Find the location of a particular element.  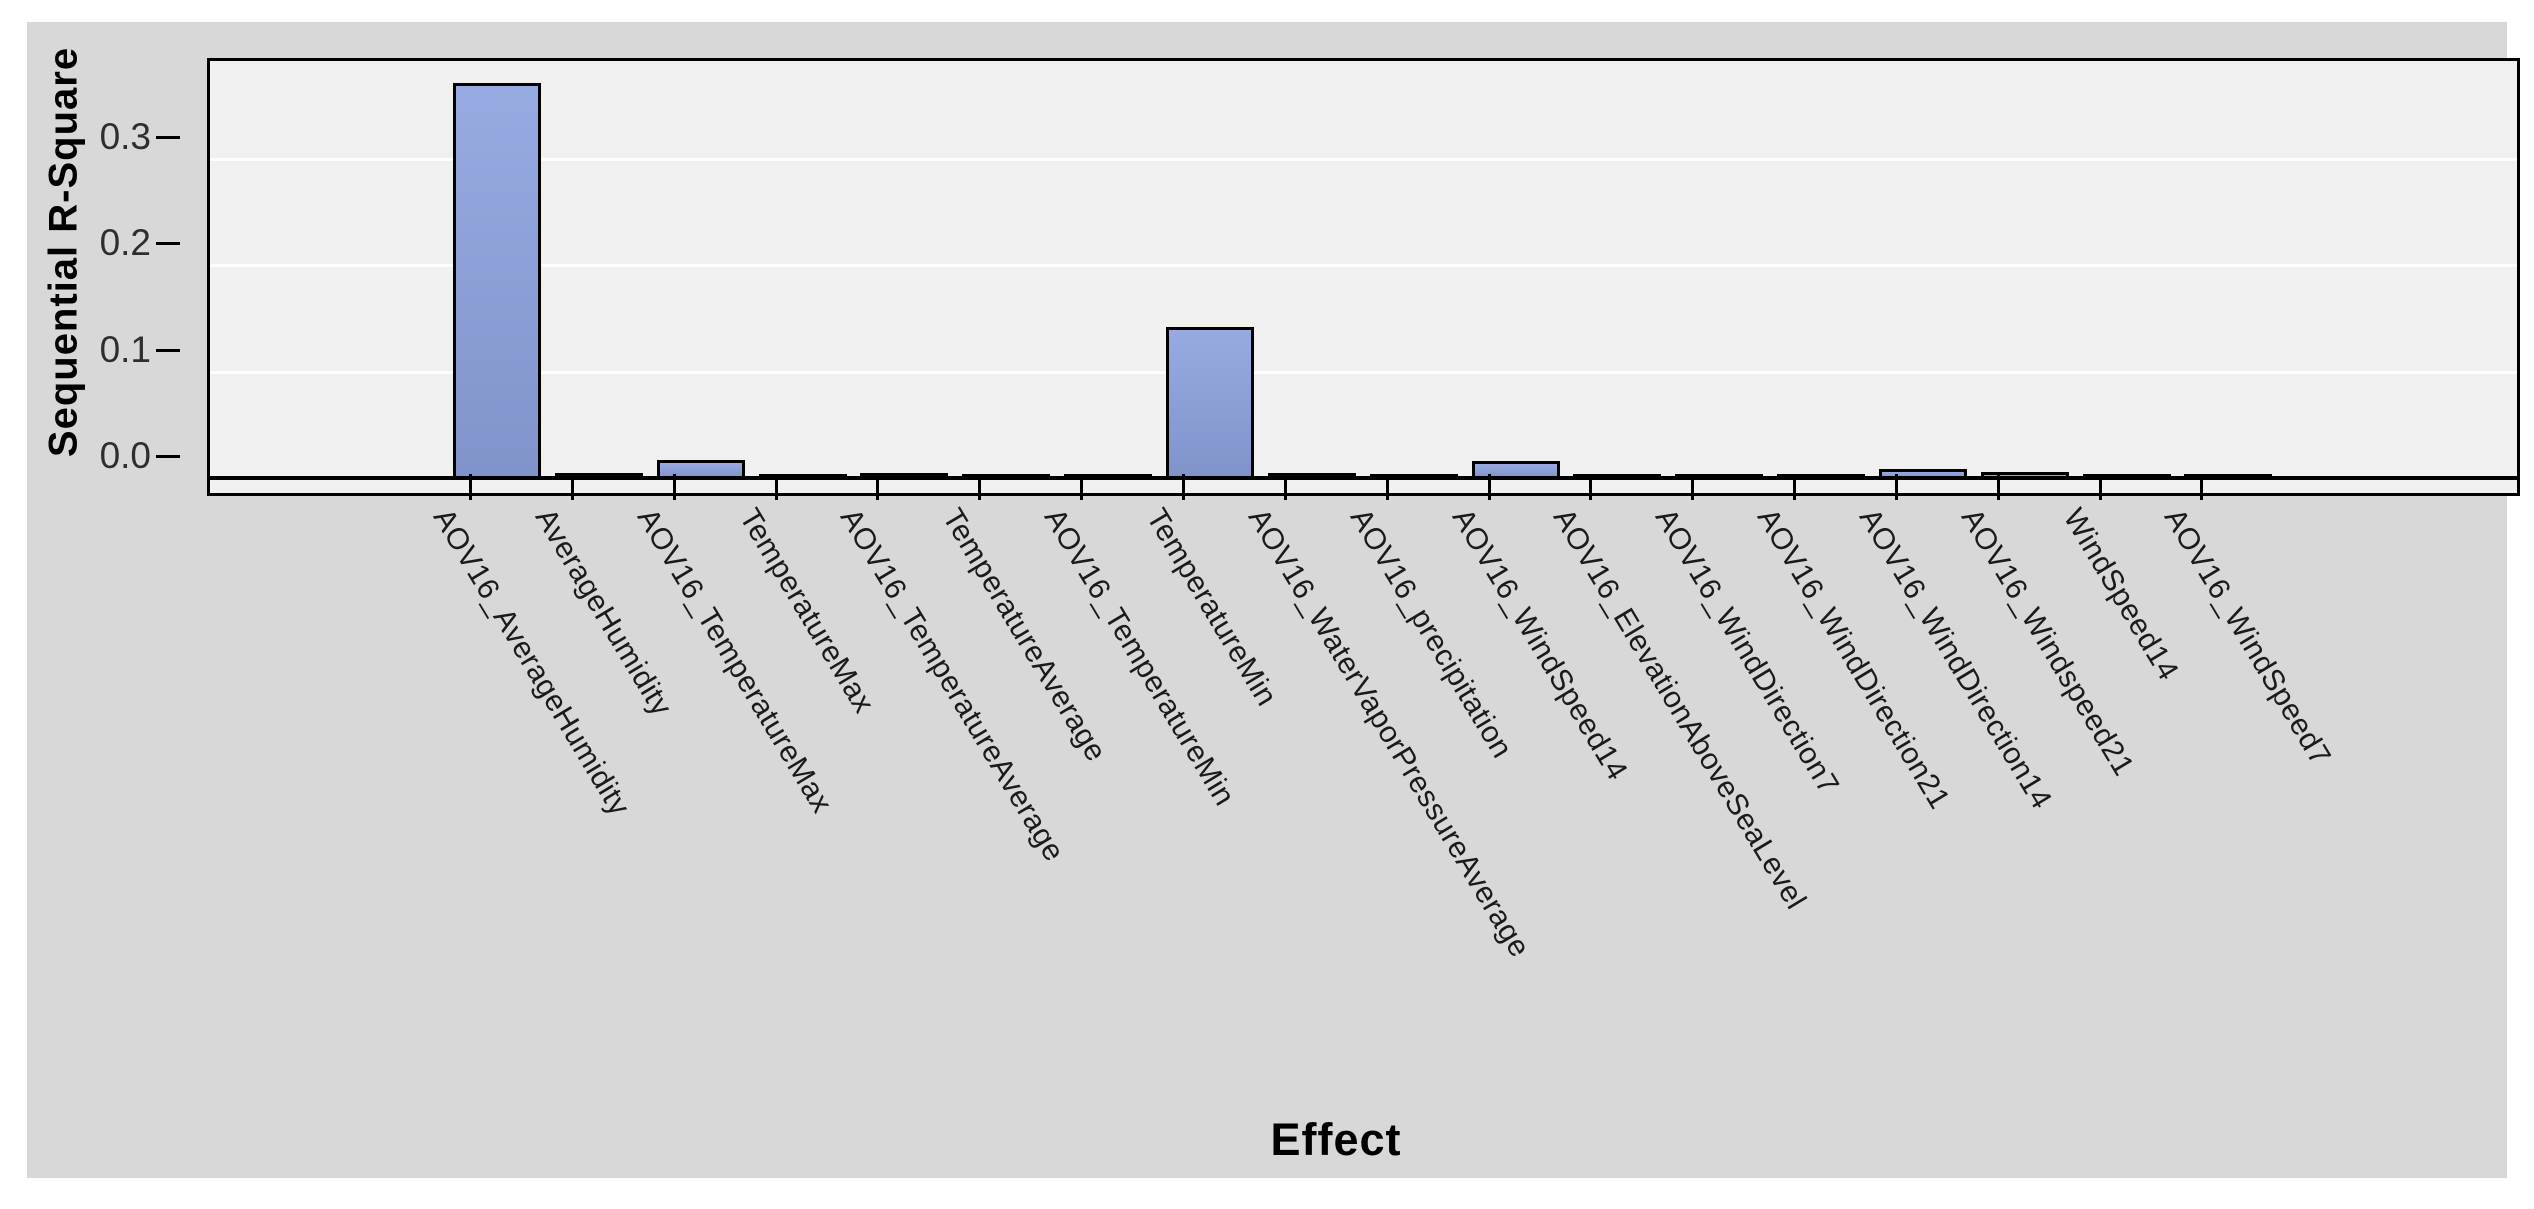

x-tick-label: AOV16_WindSpeed14 is located at coordinates (1539, 645).